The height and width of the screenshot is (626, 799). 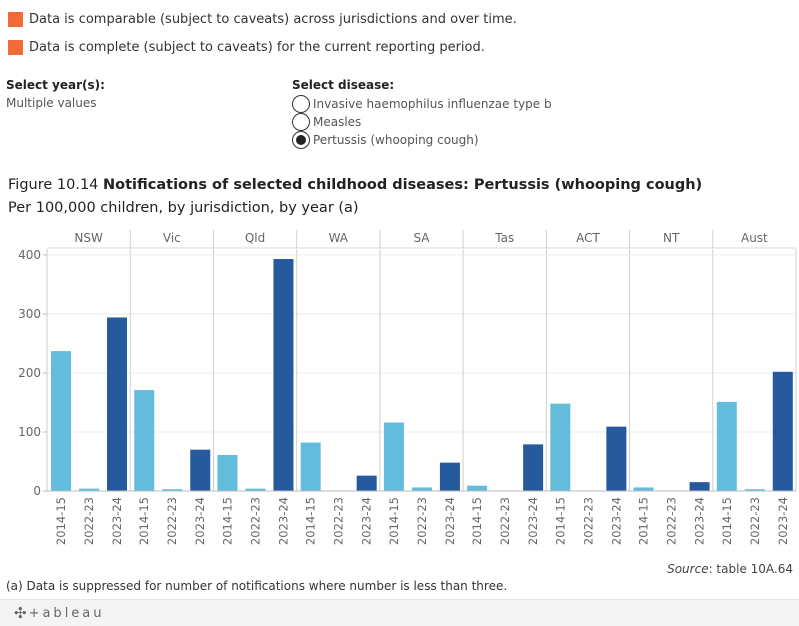 What do you see at coordinates (750, 569) in the screenshot?
I see `source-text: : table 10A.64` at bounding box center [750, 569].